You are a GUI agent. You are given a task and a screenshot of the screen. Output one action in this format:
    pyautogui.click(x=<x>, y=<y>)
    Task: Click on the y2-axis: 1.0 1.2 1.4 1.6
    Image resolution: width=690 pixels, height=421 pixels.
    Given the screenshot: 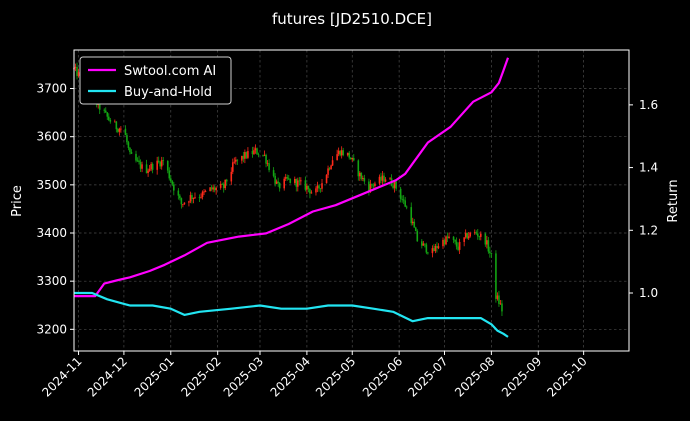 What is the action you would take?
    pyautogui.click(x=643, y=199)
    